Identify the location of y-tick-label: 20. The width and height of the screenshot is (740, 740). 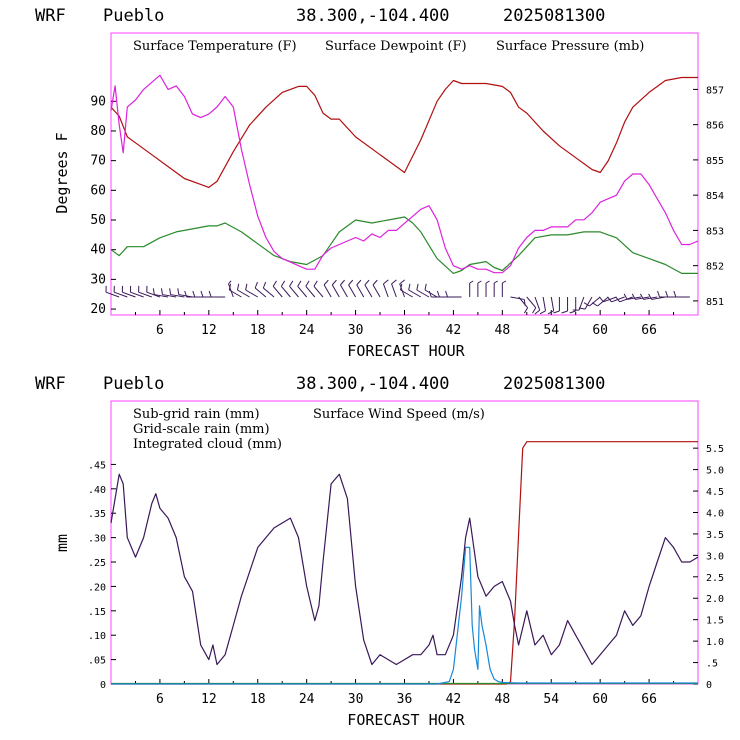
(98, 309).